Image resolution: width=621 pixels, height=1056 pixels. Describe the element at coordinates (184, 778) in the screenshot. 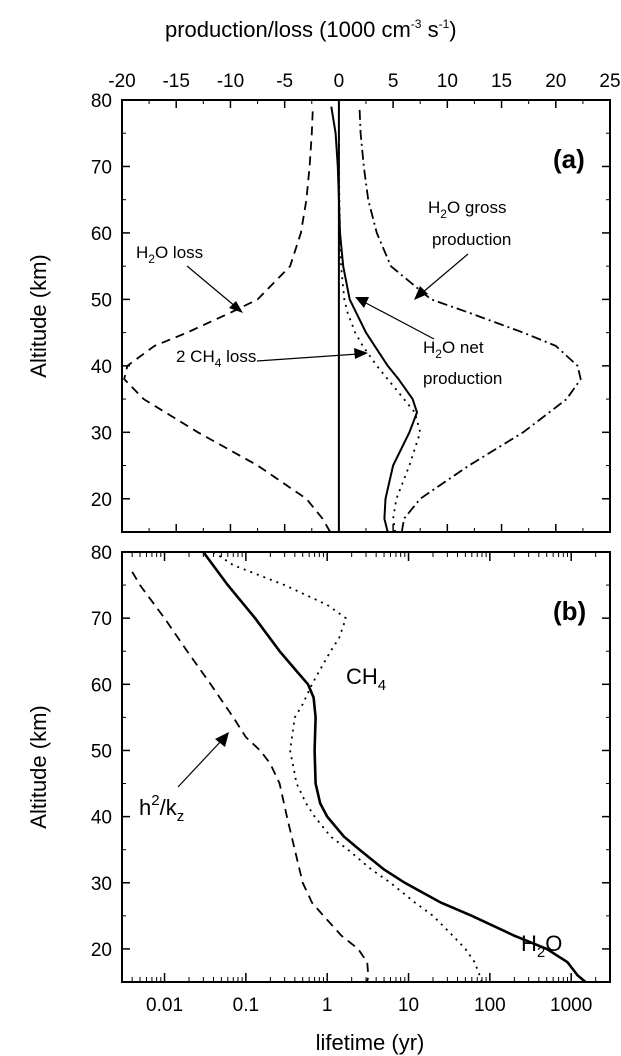

I see `annotation-h2-kz: h2/kz` at that location.